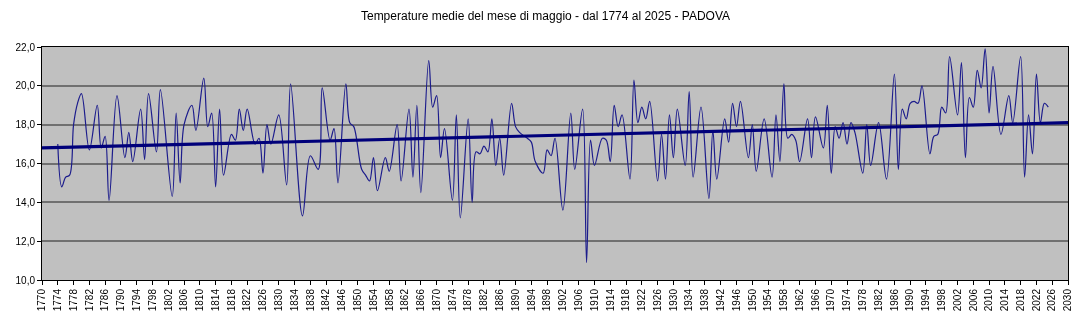 This screenshot has width=1091, height=323. Describe the element at coordinates (1052, 300) in the screenshot. I see `x-tick-label: 2026` at that location.